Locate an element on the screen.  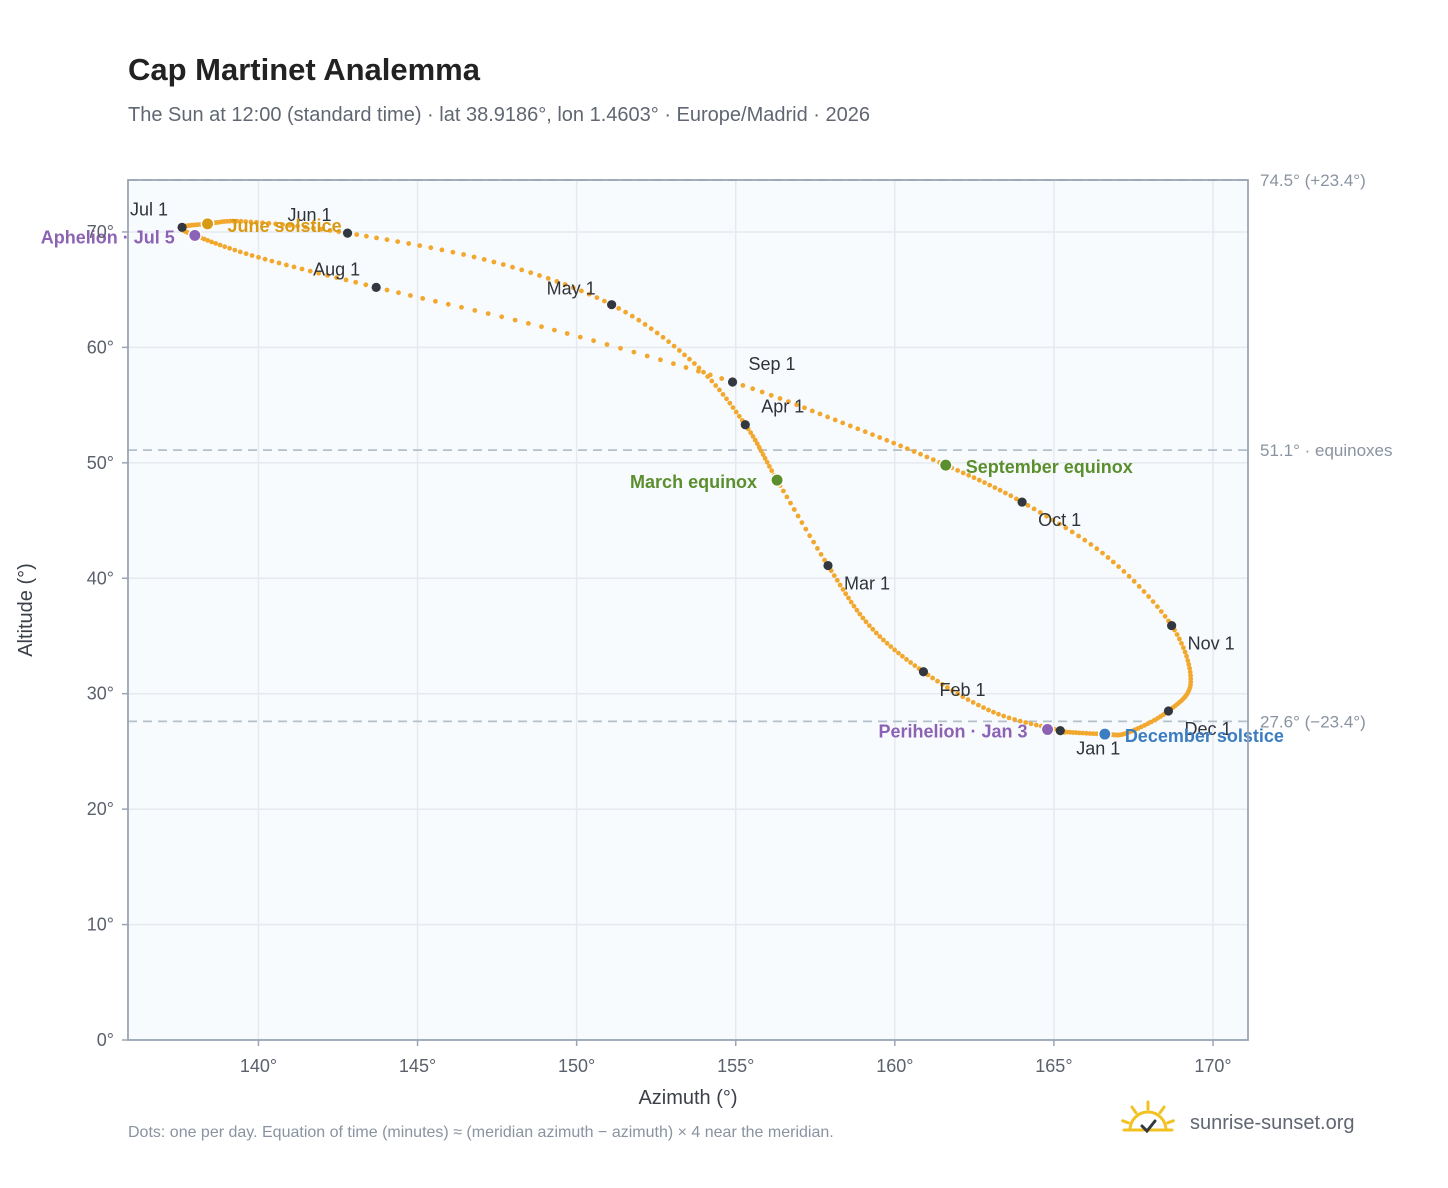
month-label: Mar 1 is located at coordinates (867, 584).